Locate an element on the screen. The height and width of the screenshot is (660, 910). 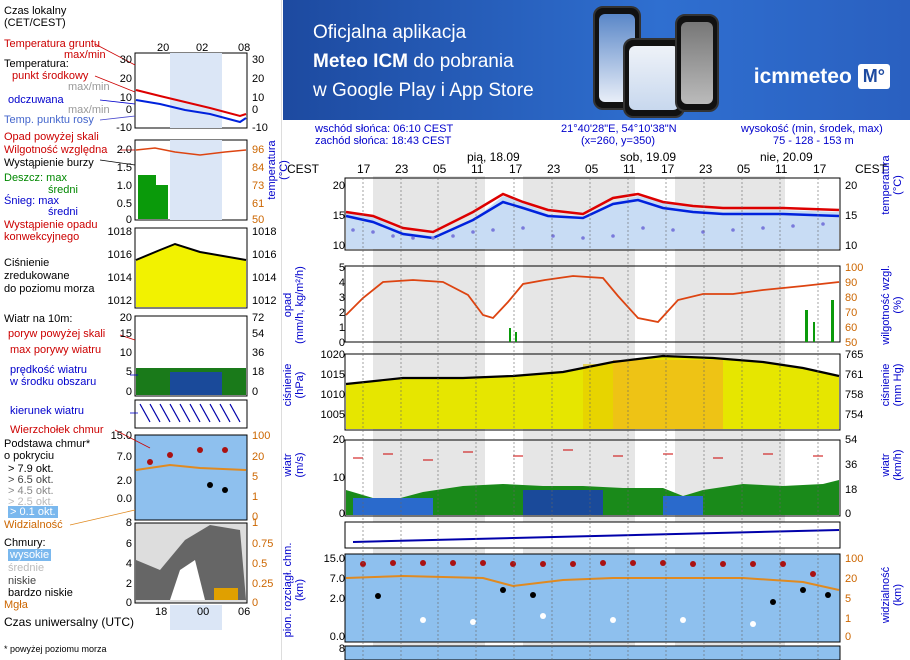
precip-above-label: Opad powyżej skali is located at coordinates (51, 137).